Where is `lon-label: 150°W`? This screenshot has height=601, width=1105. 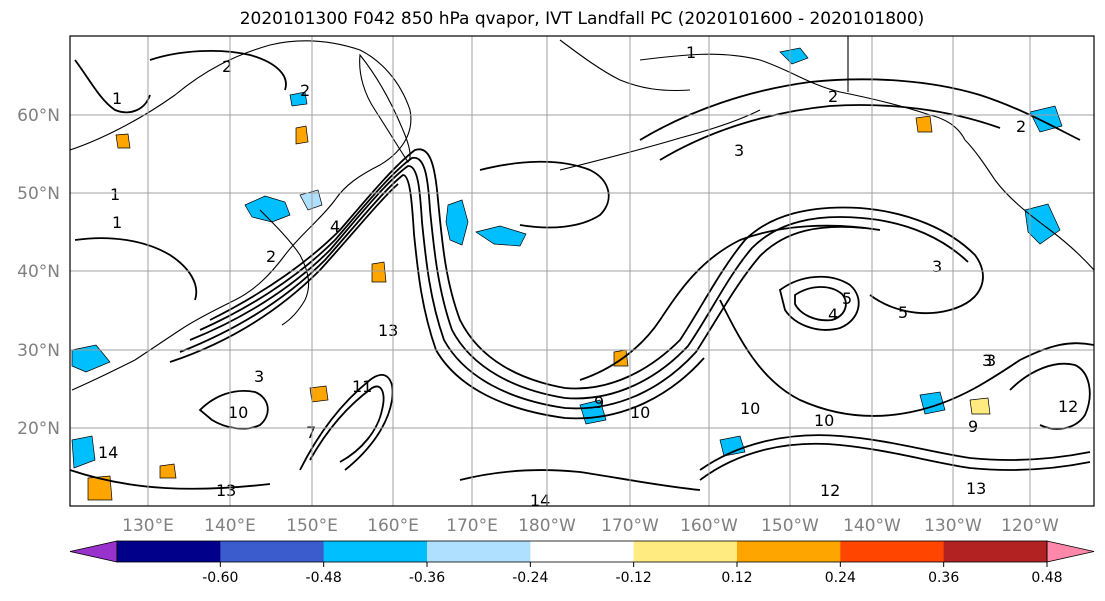
lon-label: 150°W is located at coordinates (790, 526).